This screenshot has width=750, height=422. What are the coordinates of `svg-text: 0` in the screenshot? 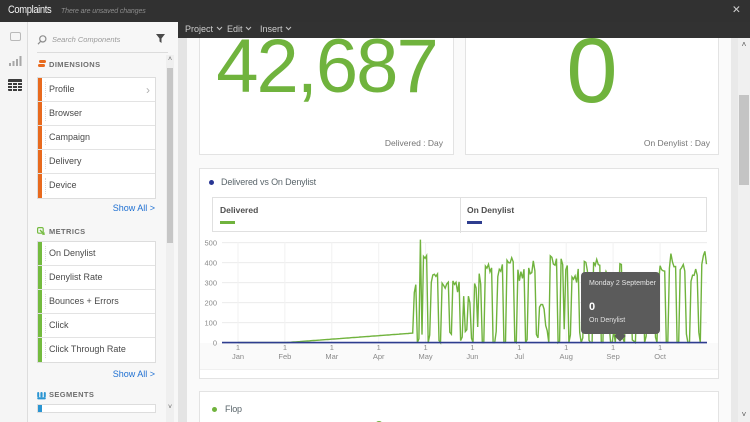 It's located at (215, 343).